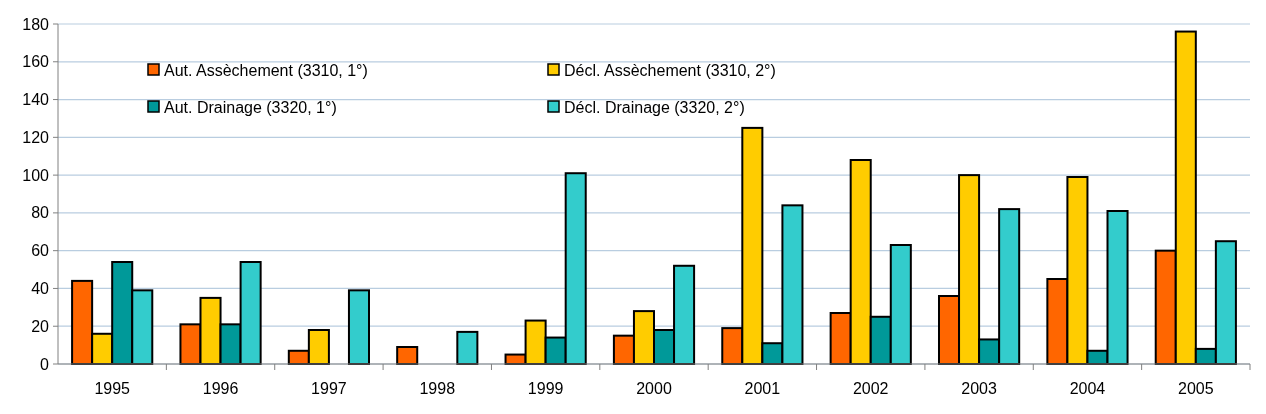 This screenshot has height=414, width=1266. What do you see at coordinates (545, 388) in the screenshot?
I see `x-tick-label: 1999` at bounding box center [545, 388].